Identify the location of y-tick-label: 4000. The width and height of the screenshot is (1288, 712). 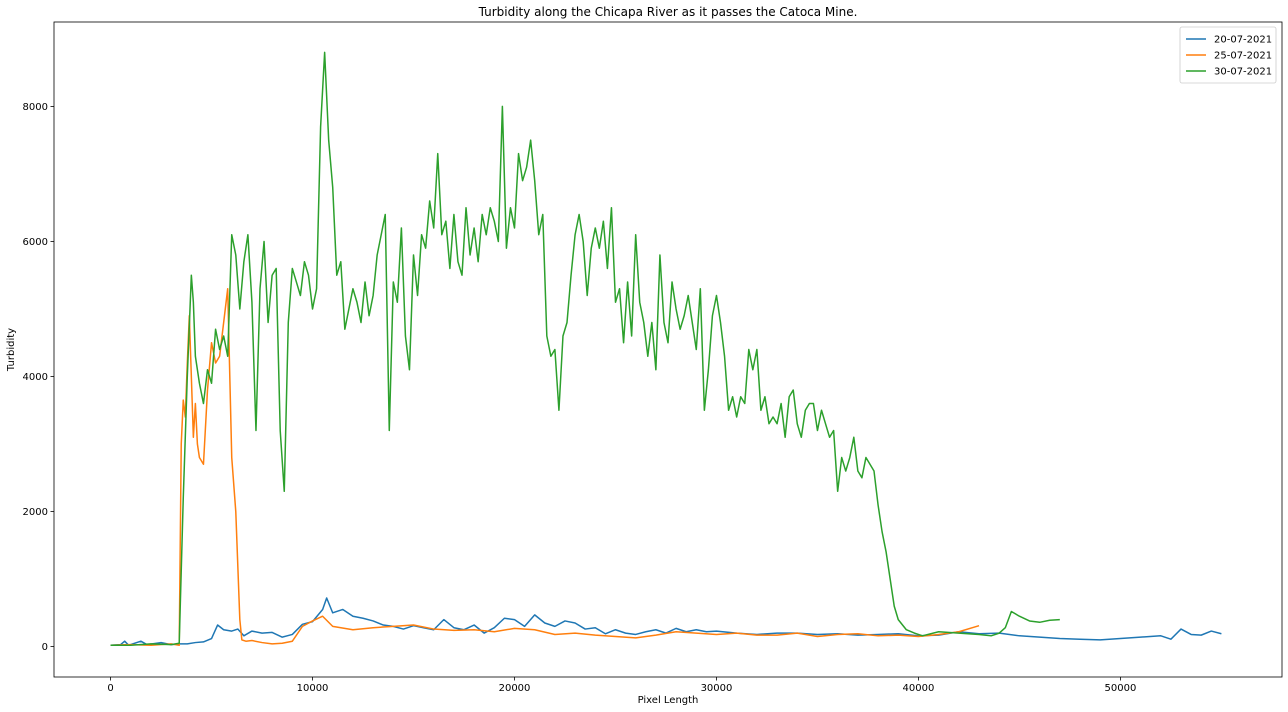
(35, 377).